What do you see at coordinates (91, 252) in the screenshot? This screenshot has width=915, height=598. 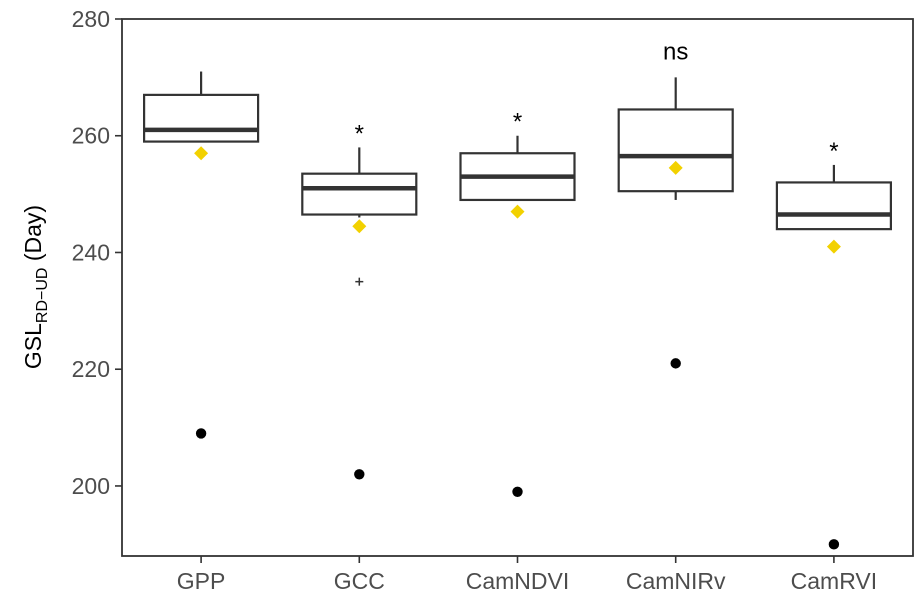 I see `y-tick-label-240: 240` at bounding box center [91, 252].